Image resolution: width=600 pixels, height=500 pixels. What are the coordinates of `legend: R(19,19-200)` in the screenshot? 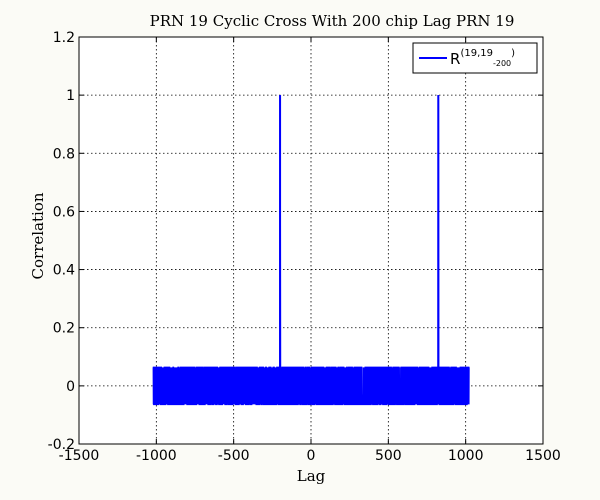 It's located at (475, 58).